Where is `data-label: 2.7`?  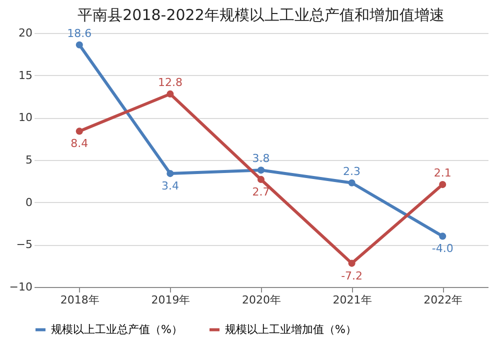
data-label: 2.7 is located at coordinates (261, 191).